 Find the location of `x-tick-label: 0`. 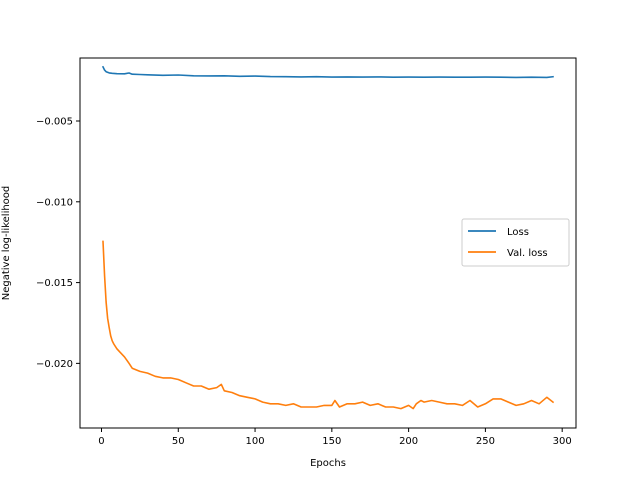

x-tick-label: 0 is located at coordinates (101, 441).